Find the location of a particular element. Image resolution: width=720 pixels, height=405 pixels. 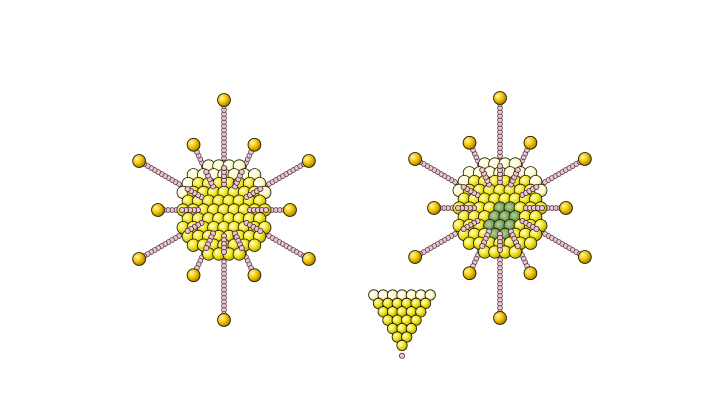

fragment-tip-bead is located at coordinates (401, 355).